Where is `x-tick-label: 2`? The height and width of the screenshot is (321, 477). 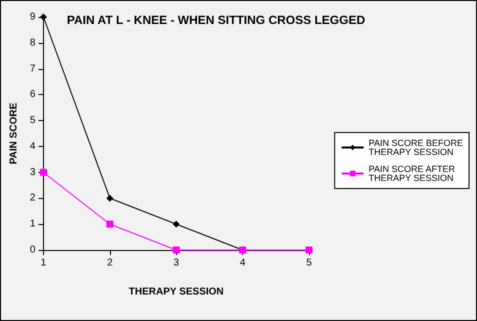
x-tick-label: 2 is located at coordinates (110, 263).